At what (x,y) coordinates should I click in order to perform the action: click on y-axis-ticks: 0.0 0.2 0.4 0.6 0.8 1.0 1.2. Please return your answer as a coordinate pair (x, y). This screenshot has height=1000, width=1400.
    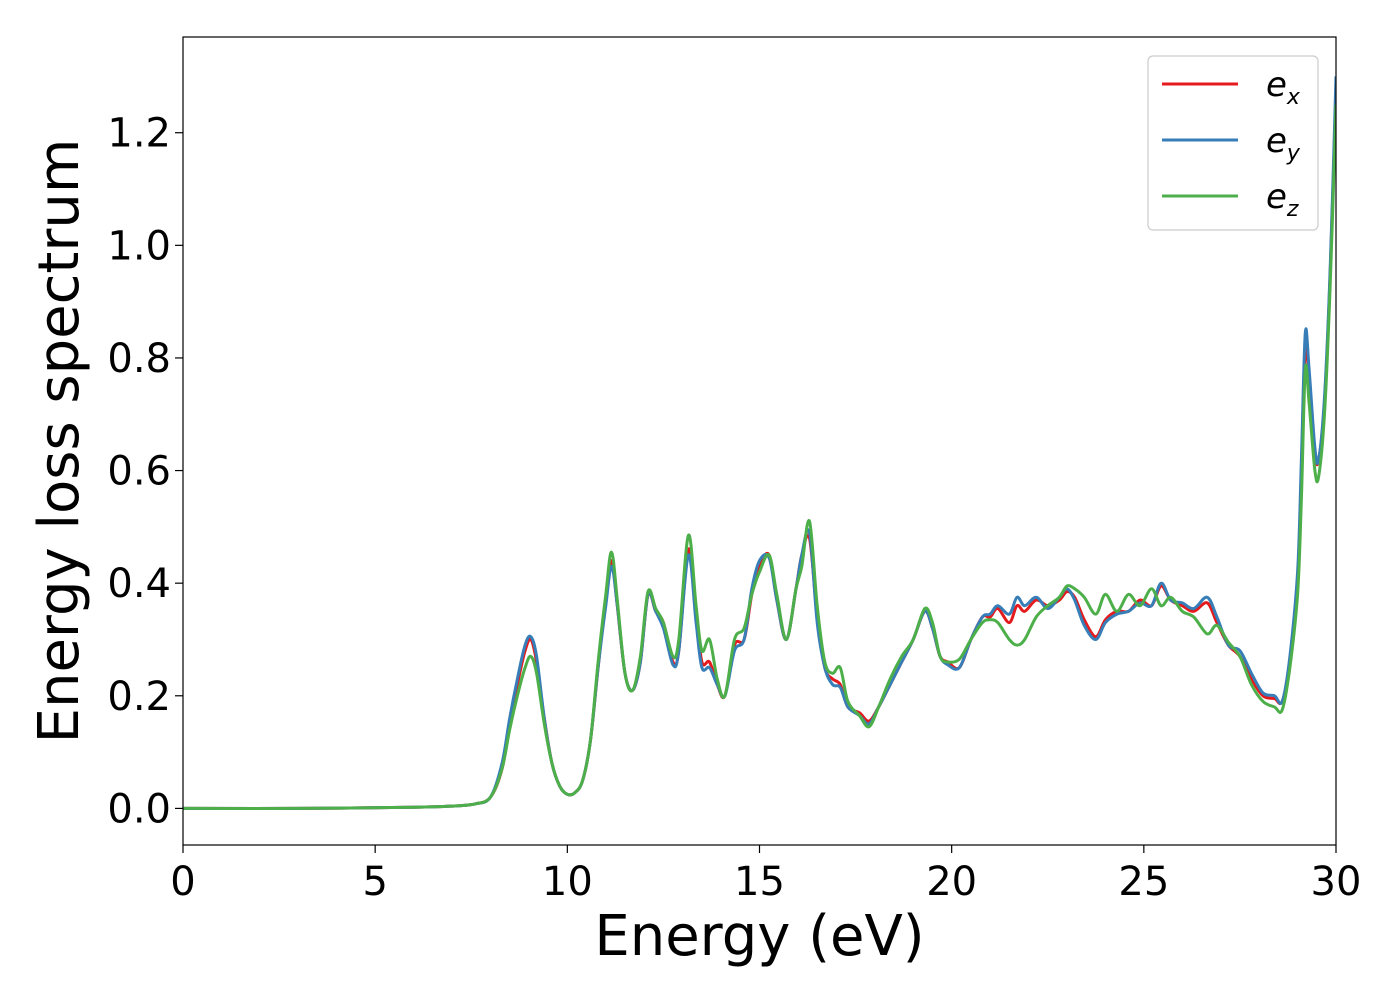
    Looking at the image, I should click on (145, 471).